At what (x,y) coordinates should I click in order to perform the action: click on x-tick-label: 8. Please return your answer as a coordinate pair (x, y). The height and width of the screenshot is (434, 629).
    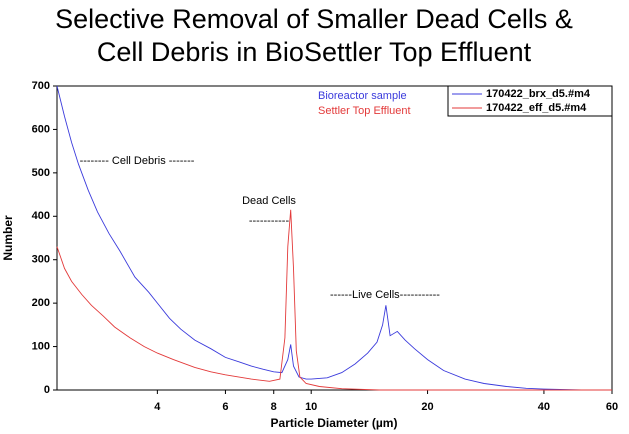
    Looking at the image, I should click on (274, 407).